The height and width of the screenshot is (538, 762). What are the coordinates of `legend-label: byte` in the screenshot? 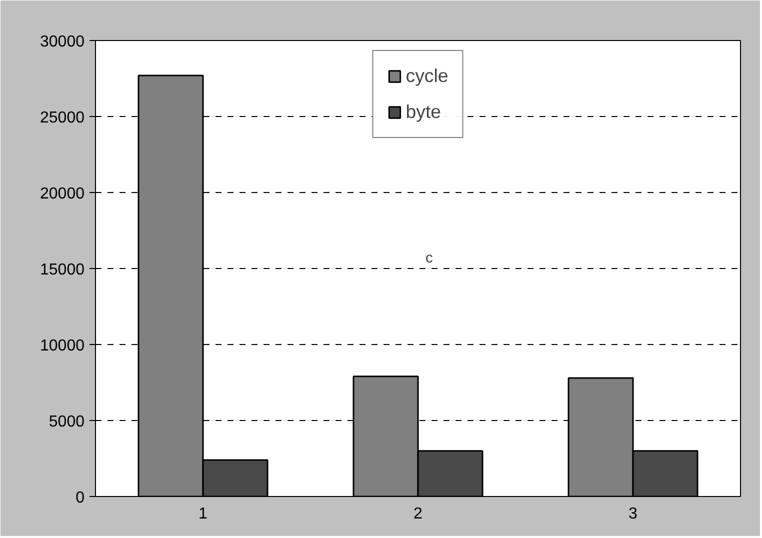 It's located at (424, 112).